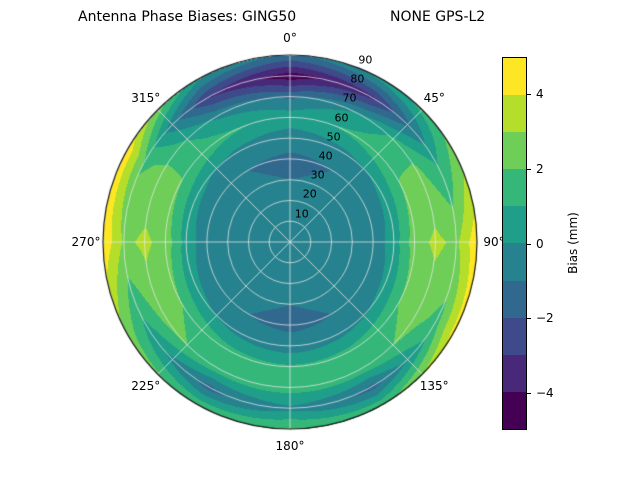 The width and height of the screenshot is (640, 480). Describe the element at coordinates (365, 60) in the screenshot. I see `r-tick-label: 90` at that location.